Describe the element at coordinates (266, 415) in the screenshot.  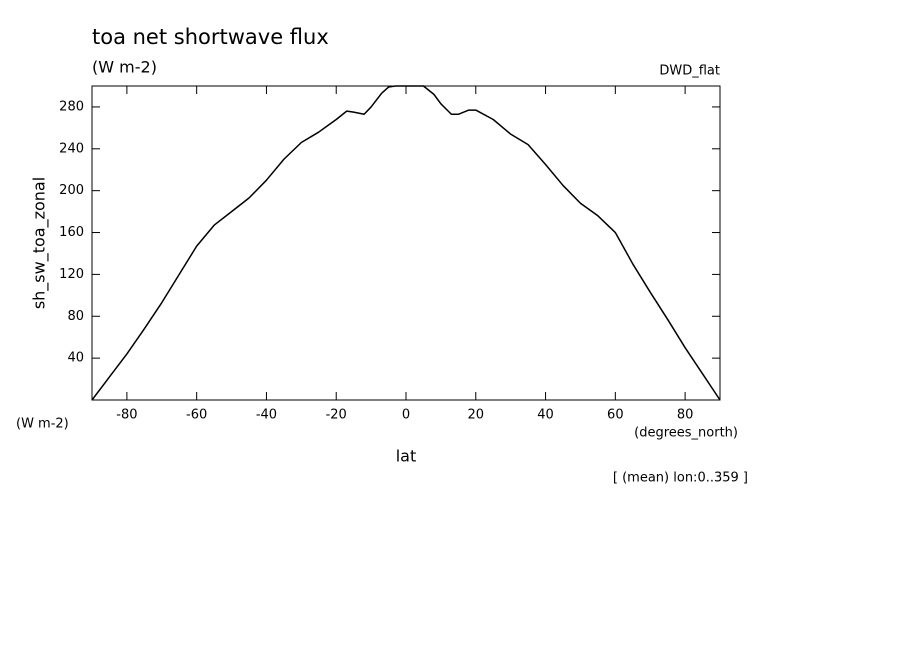
I see `x-tick-label: -40` at that location.